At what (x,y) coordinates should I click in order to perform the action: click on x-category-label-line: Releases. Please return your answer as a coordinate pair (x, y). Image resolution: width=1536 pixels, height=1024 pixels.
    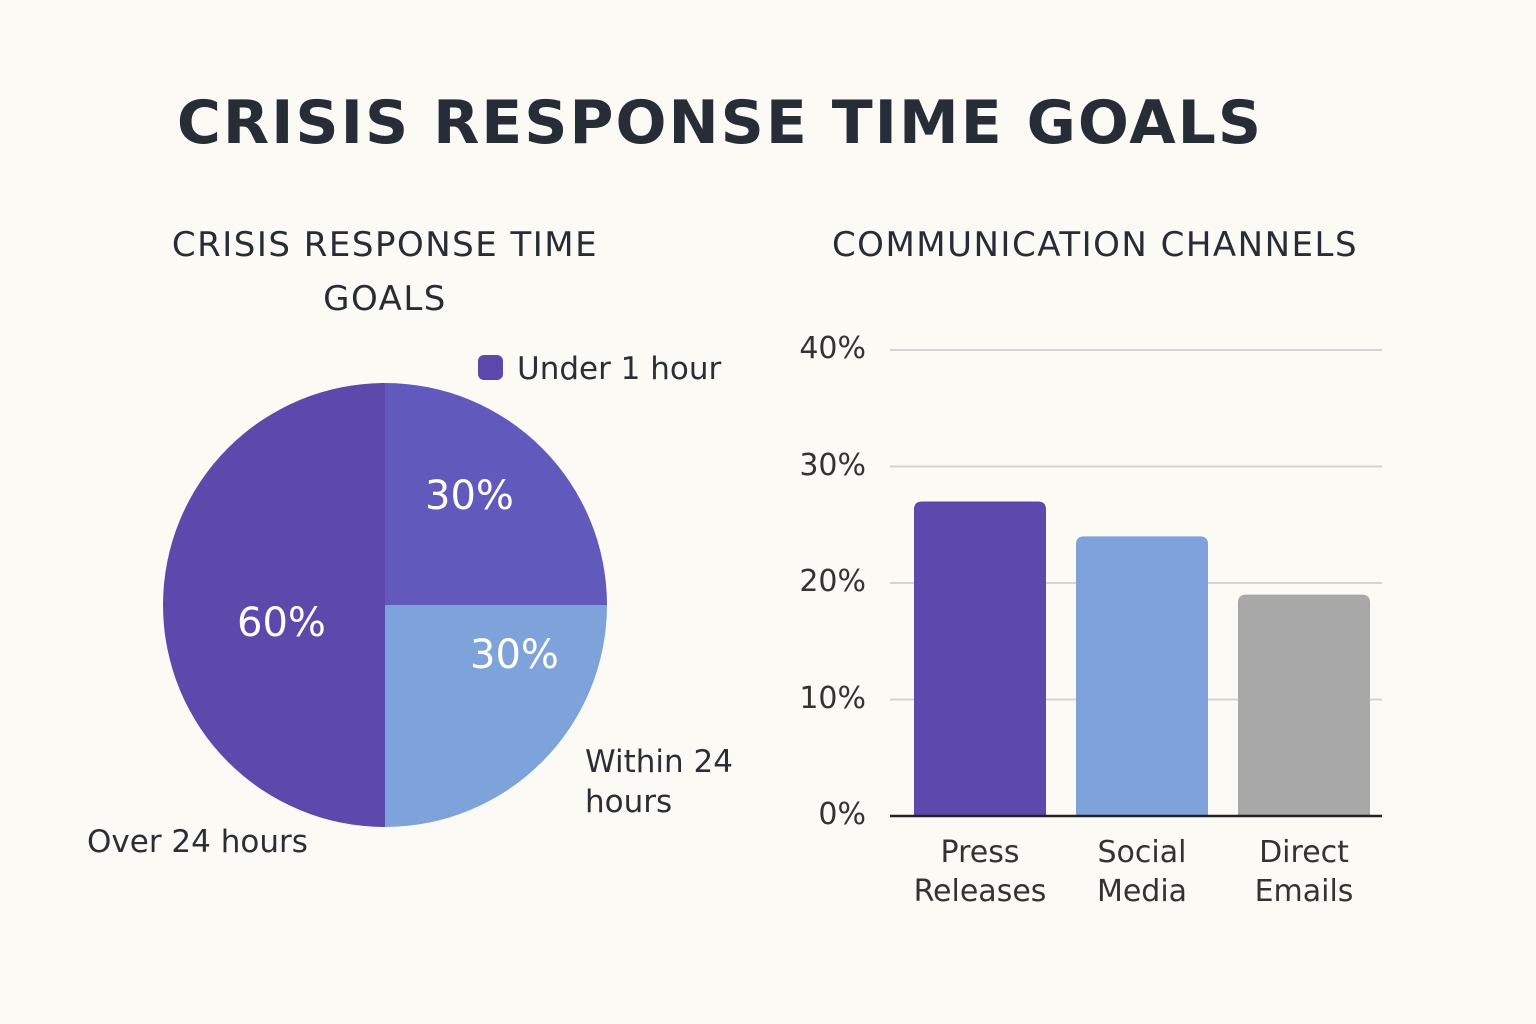
    Looking at the image, I should click on (980, 891).